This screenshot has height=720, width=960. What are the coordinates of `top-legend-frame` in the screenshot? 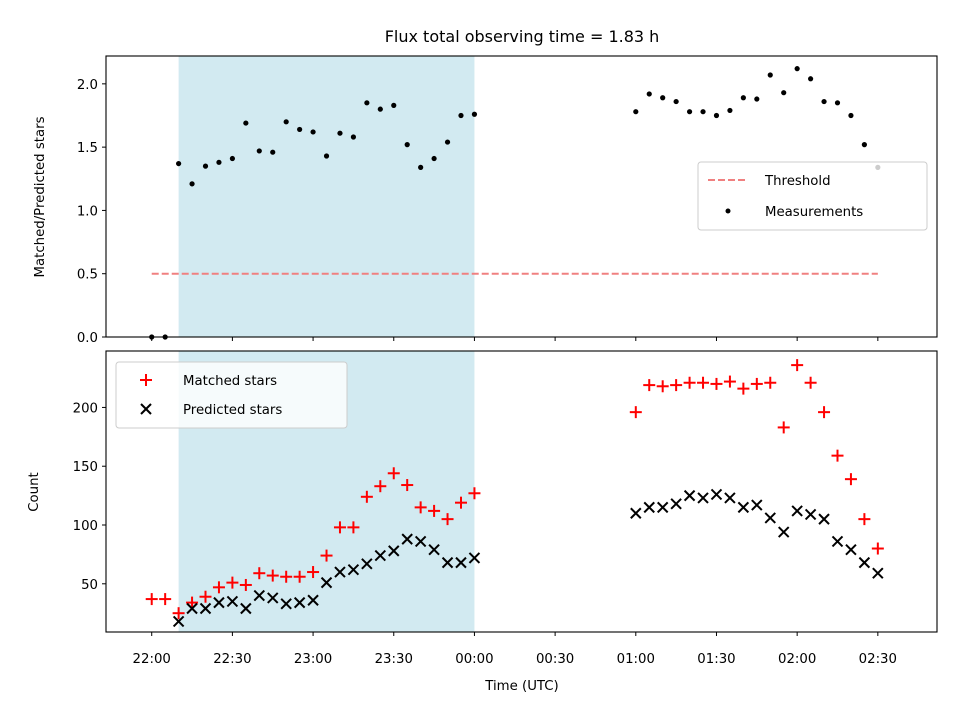 It's located at (812, 196).